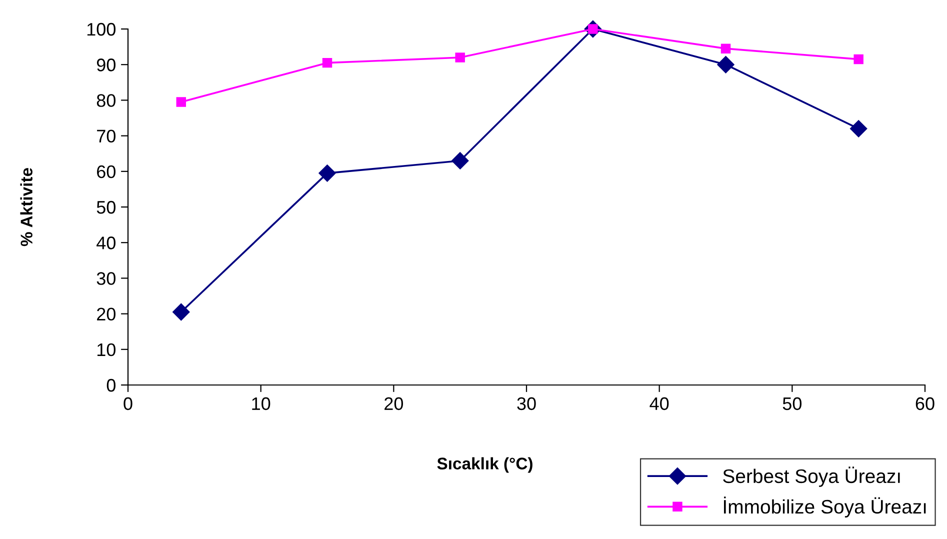  I want to click on x-axis-title: Sıcaklık (°C), so click(484, 465).